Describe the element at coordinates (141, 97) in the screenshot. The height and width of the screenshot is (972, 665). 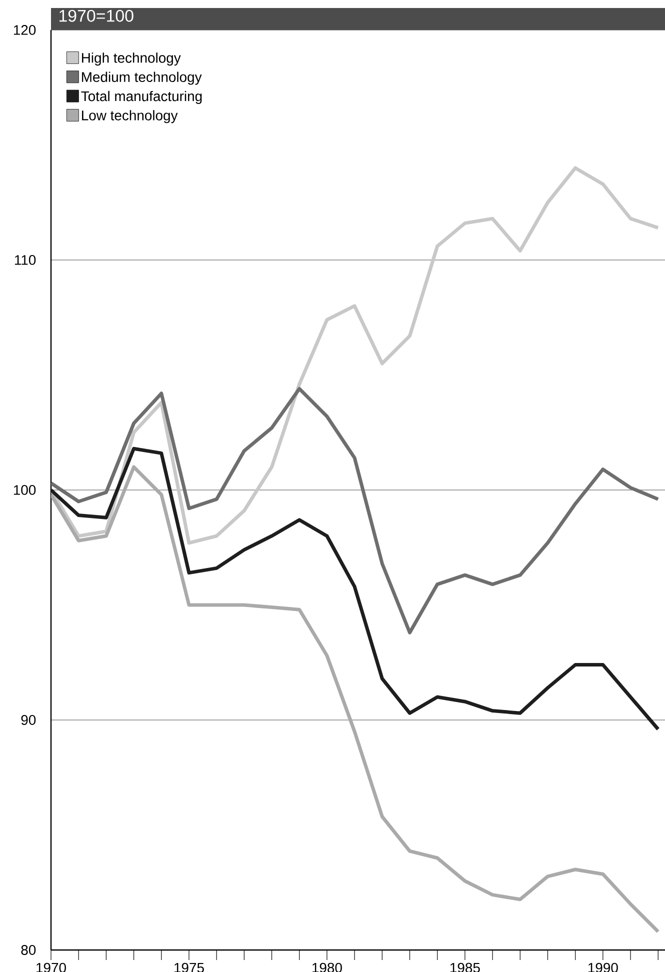
I see `legend-label: Total manufacturing` at that location.